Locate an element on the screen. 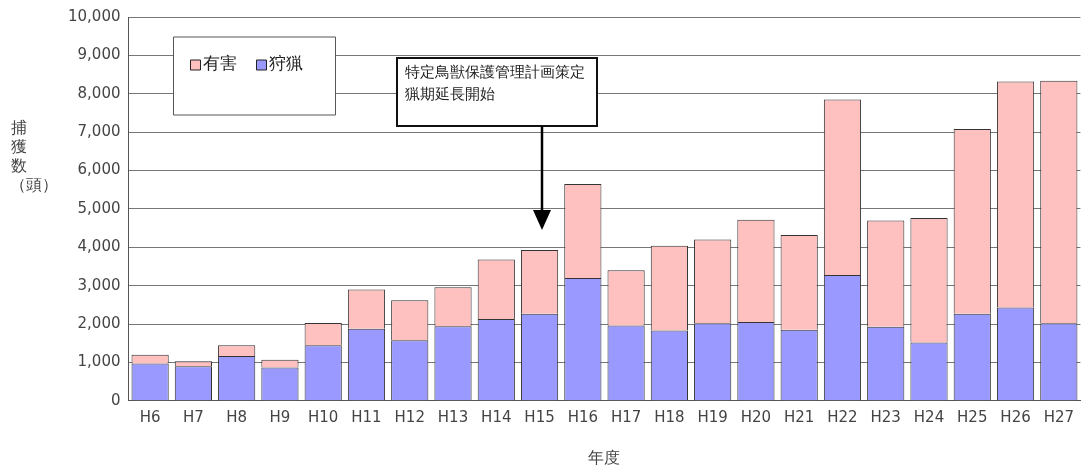 The height and width of the screenshot is (476, 1082). x-axis-title: 年度 is located at coordinates (604, 457).